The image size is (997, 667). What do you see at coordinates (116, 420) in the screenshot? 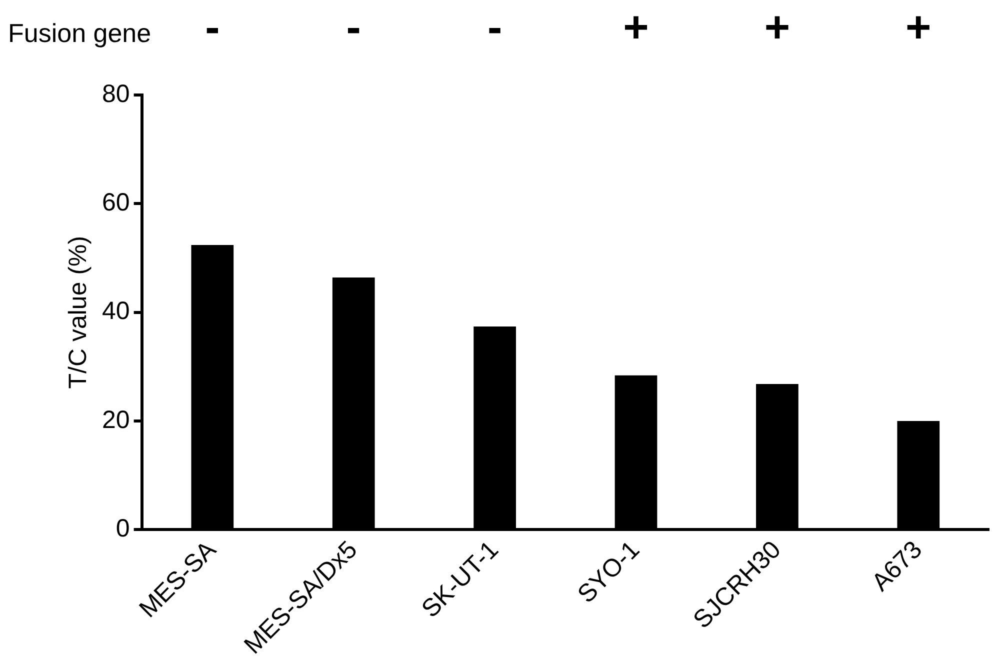
I see `y-tick-label: 20` at bounding box center [116, 420].